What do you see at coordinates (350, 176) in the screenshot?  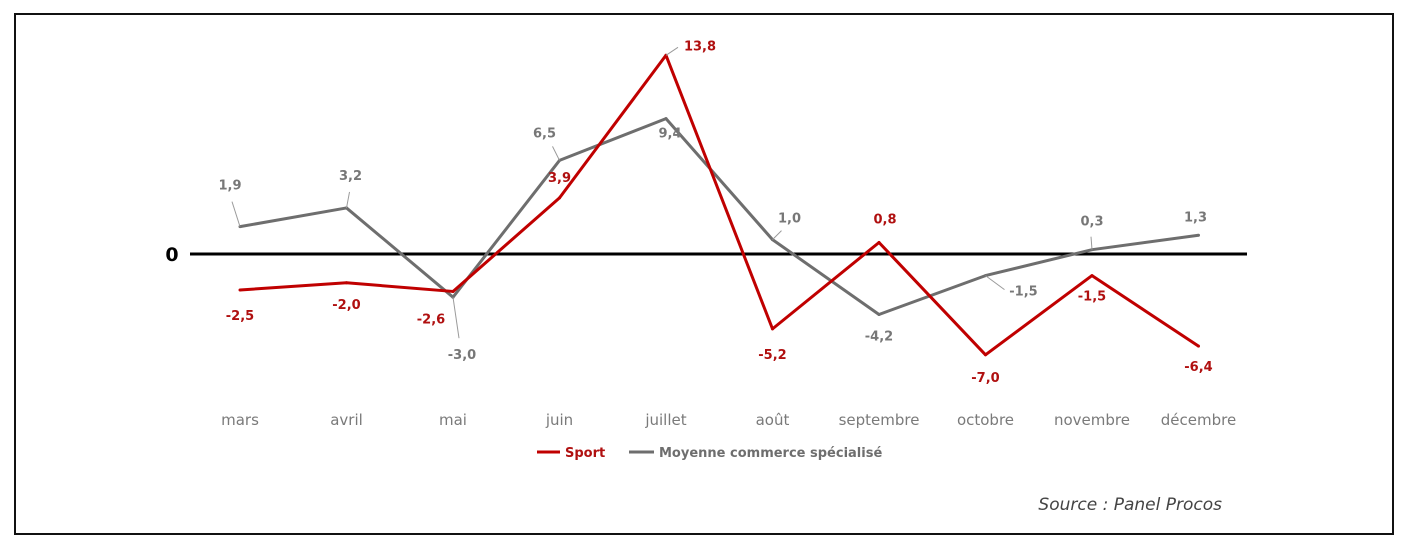 I see `data-label: 3,2` at bounding box center [350, 176].